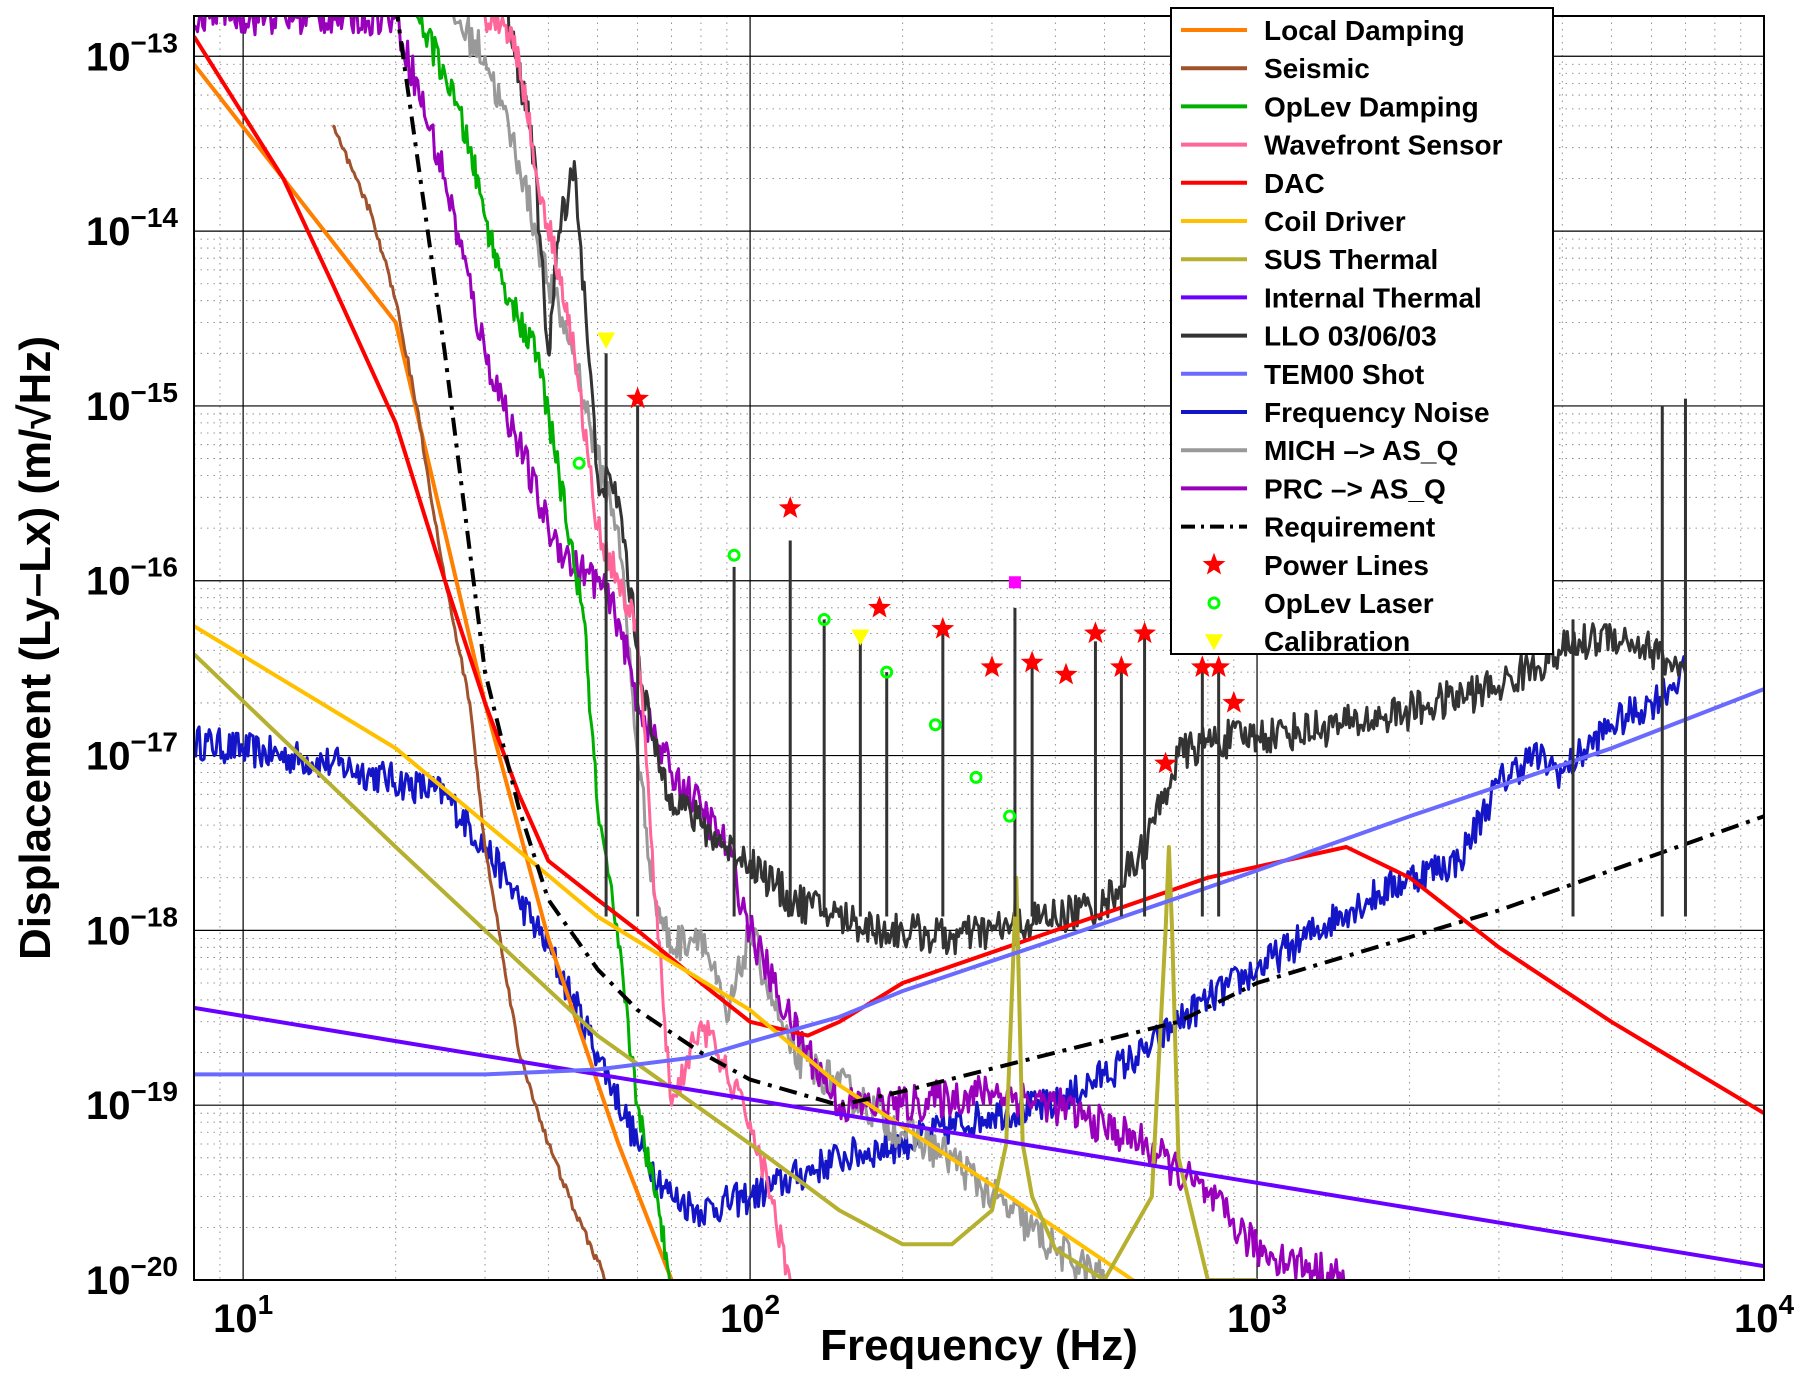 The height and width of the screenshot is (1398, 1810). Describe the element at coordinates (1361, 450) in the screenshot. I see `legend-label: MICH –> AS_Q` at that location.